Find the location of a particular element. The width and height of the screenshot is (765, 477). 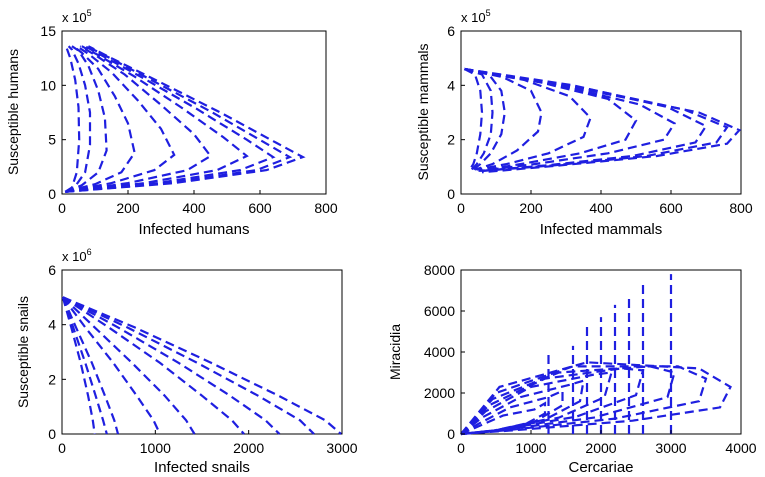

y-tick-label: 10 is located at coordinates (48, 85).